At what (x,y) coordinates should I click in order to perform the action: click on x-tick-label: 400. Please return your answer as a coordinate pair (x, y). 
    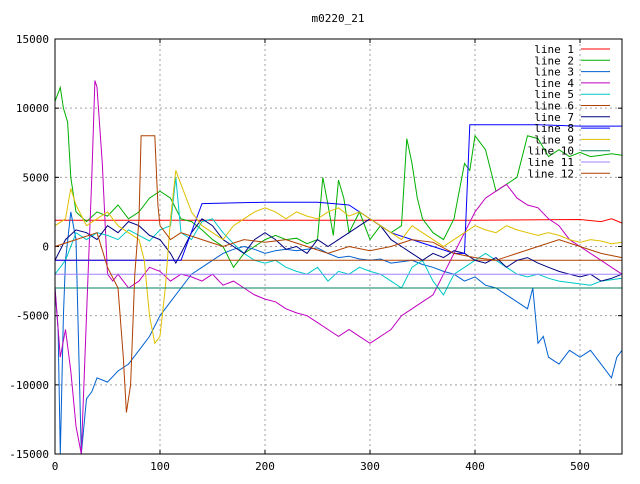
    Looking at the image, I should click on (475, 466).